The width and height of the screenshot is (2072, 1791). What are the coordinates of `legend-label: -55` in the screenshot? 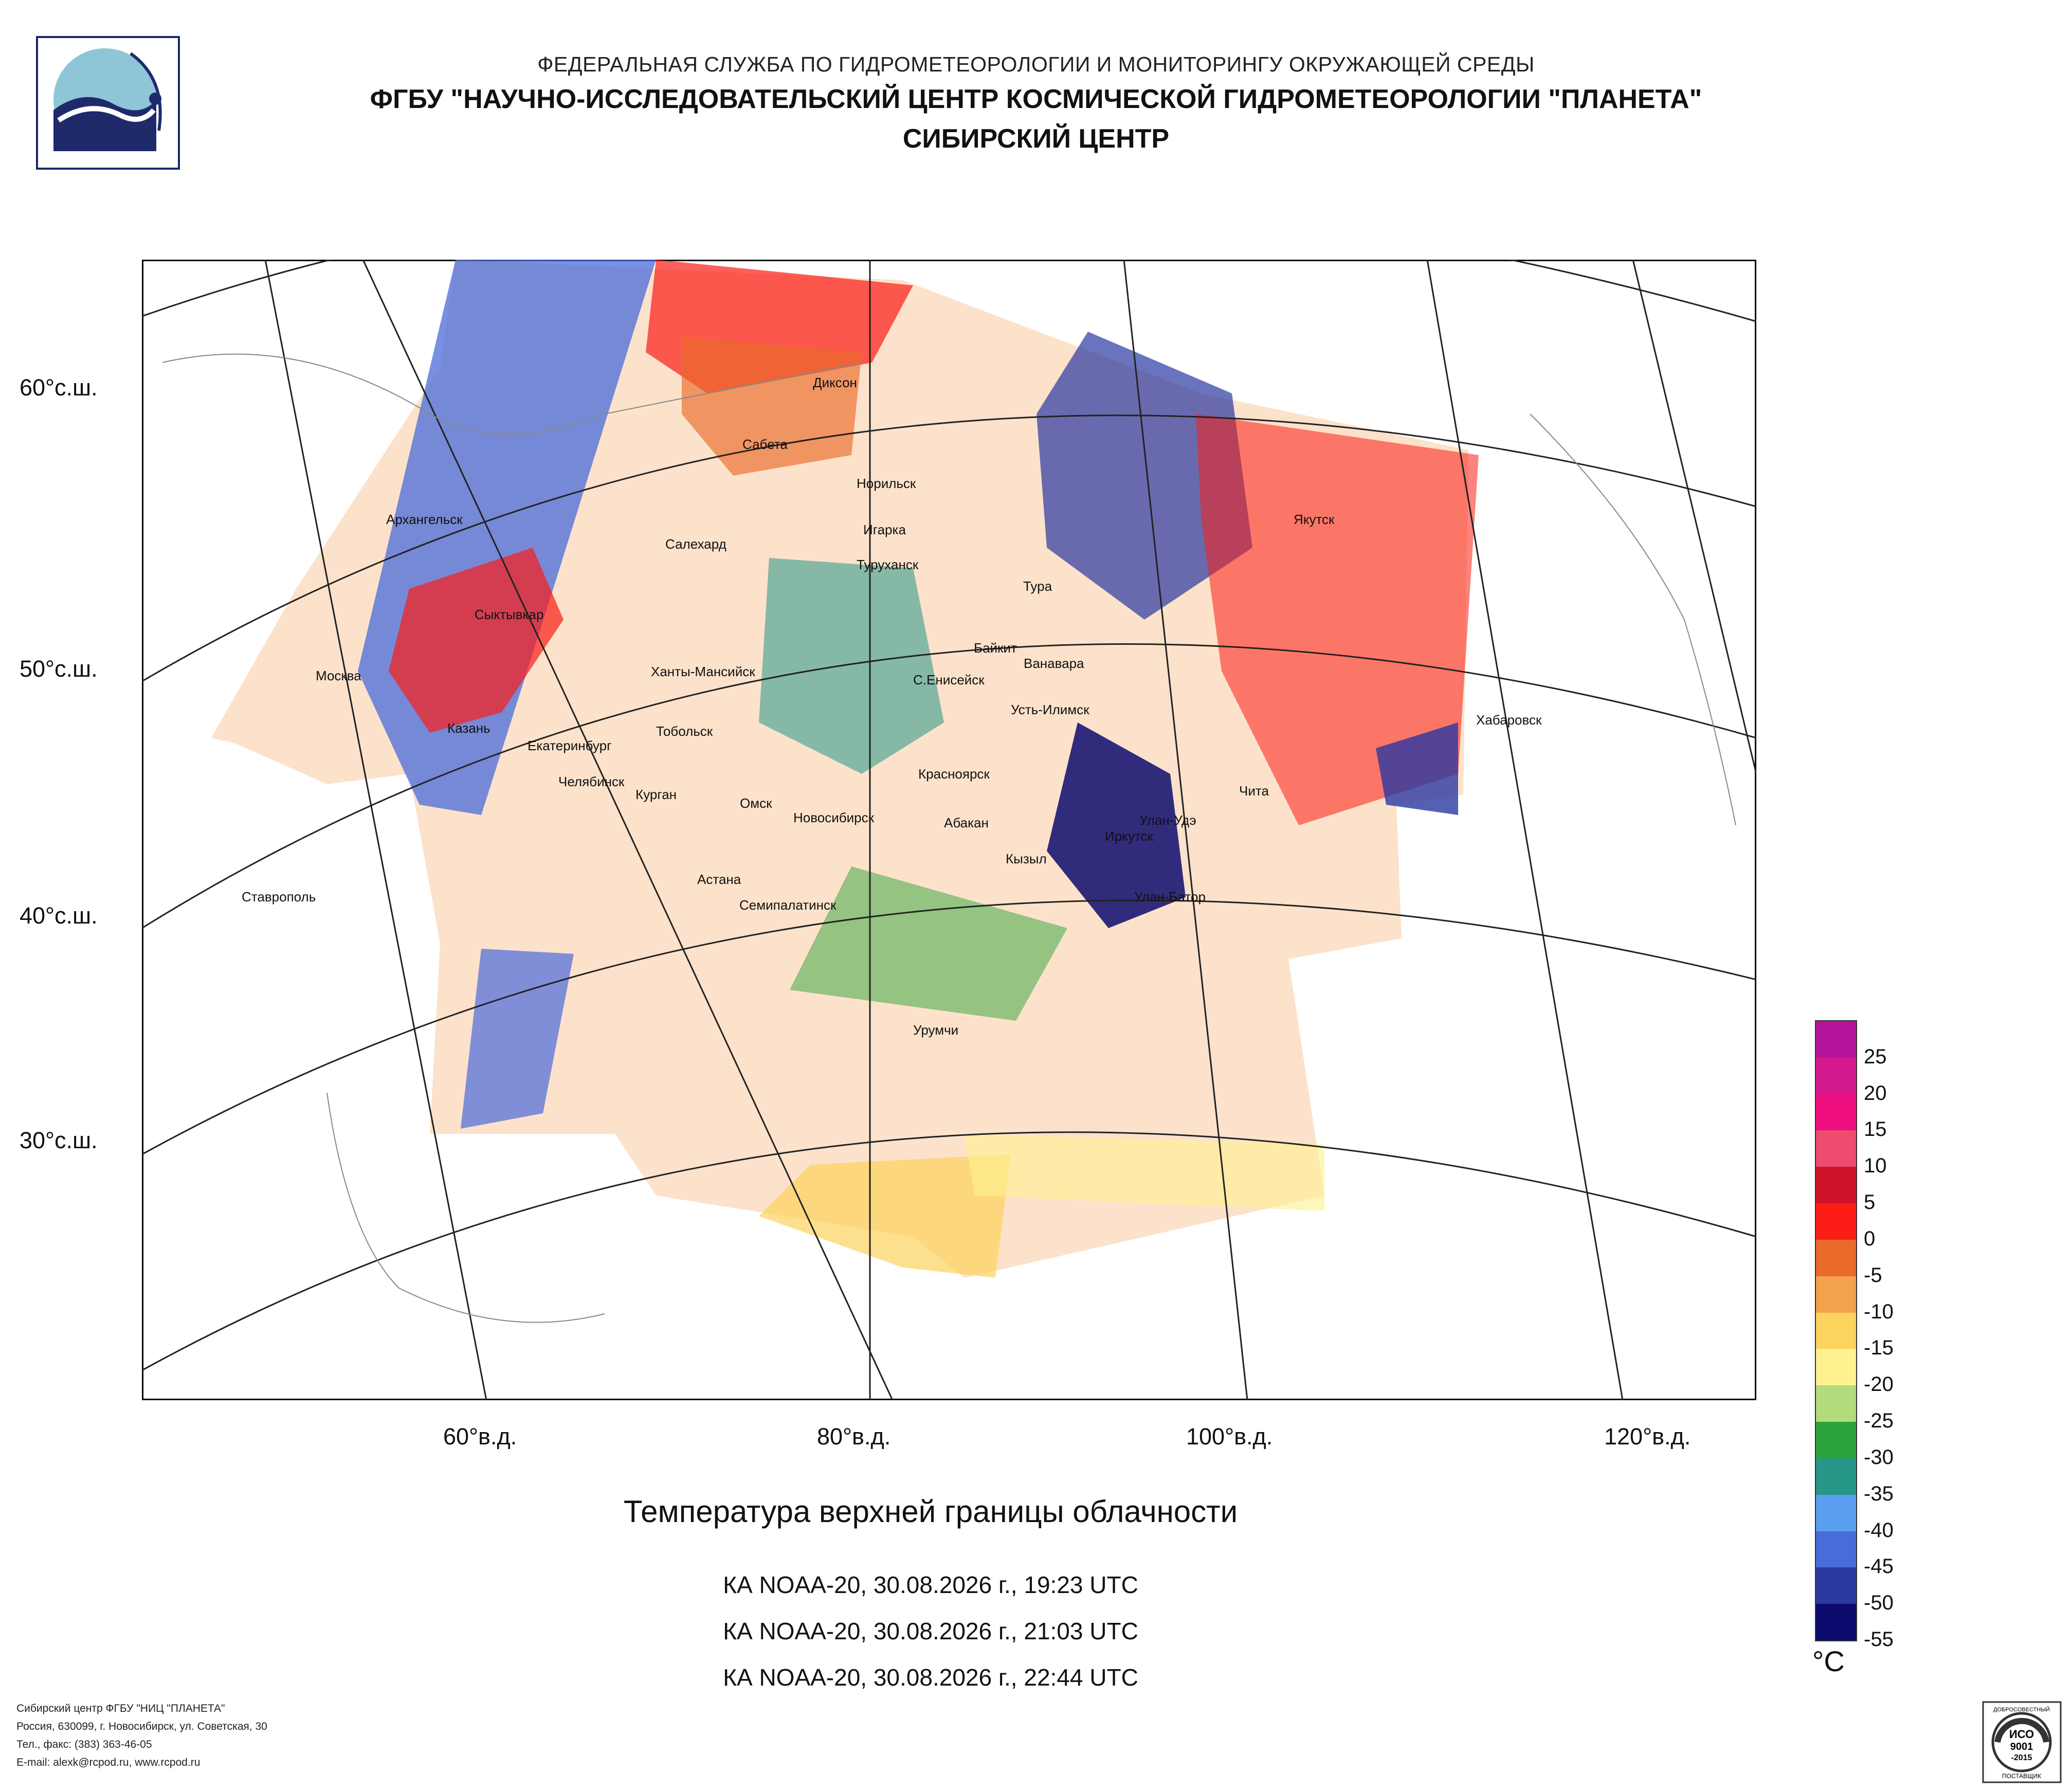 It's located at (1879, 1640).